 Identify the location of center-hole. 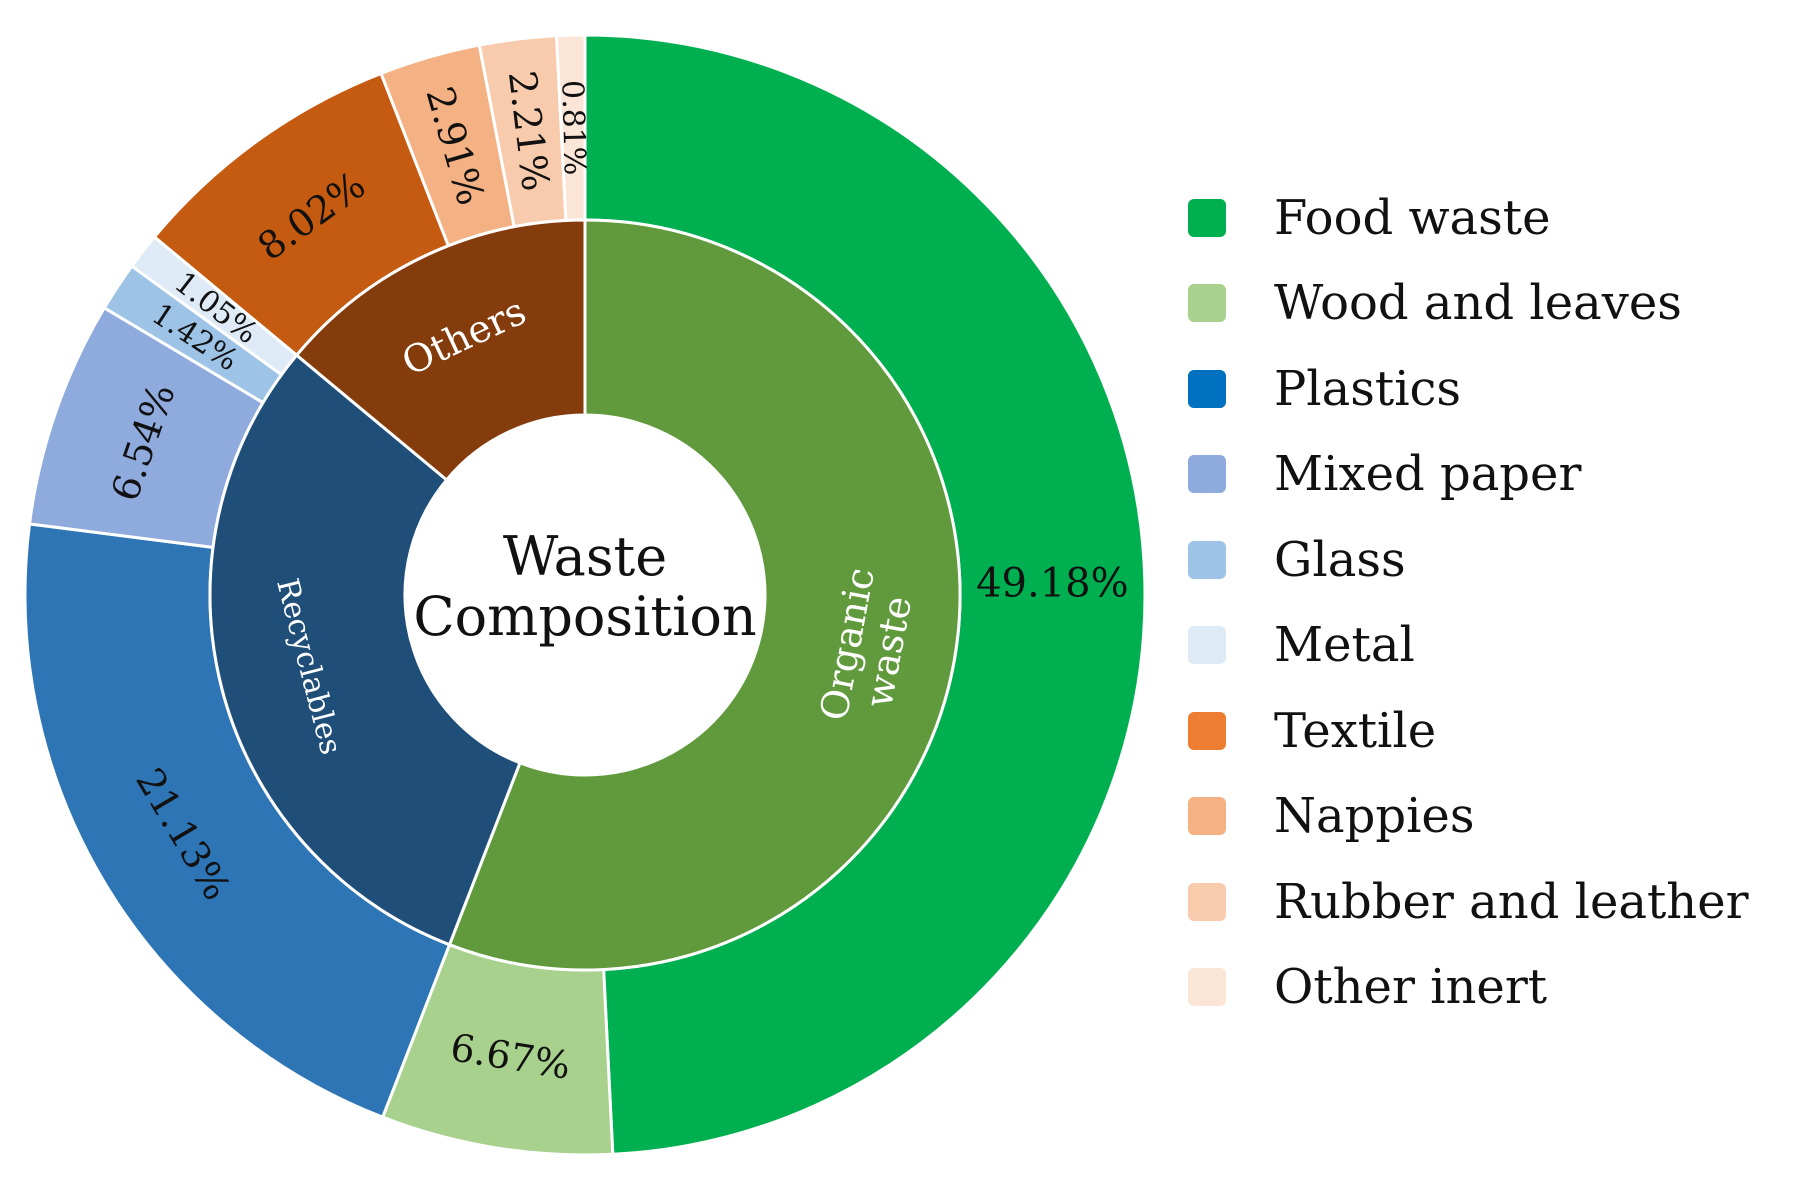
(585, 595).